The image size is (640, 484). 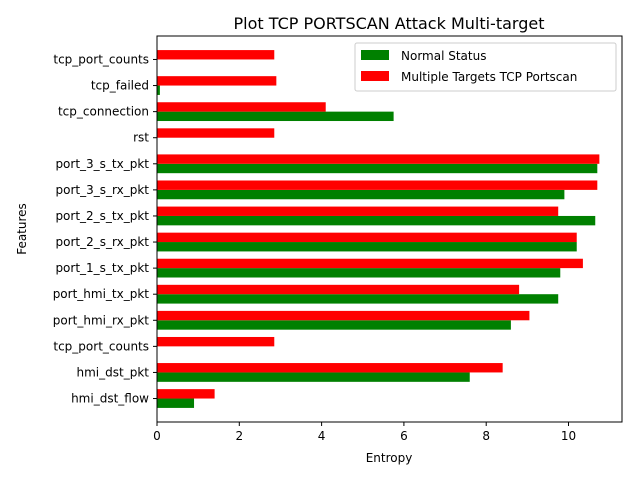 What do you see at coordinates (101, 320) in the screenshot?
I see `y-tick-label: port_hmi_rx_pkt` at bounding box center [101, 320].